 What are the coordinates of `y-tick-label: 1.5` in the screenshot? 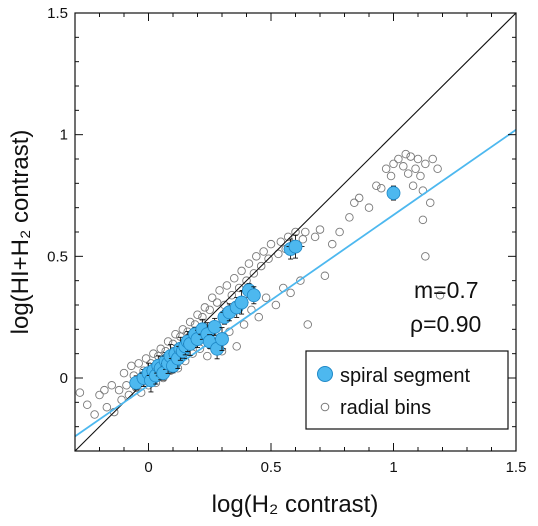 It's located at (57, 13).